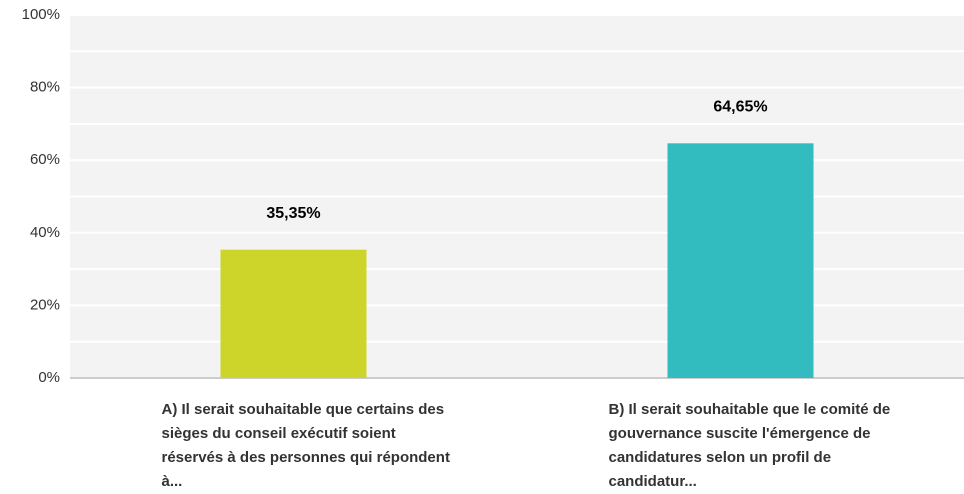 The height and width of the screenshot is (494, 964). What do you see at coordinates (41, 14) in the screenshot?
I see `y-tick-label: 100%` at bounding box center [41, 14].